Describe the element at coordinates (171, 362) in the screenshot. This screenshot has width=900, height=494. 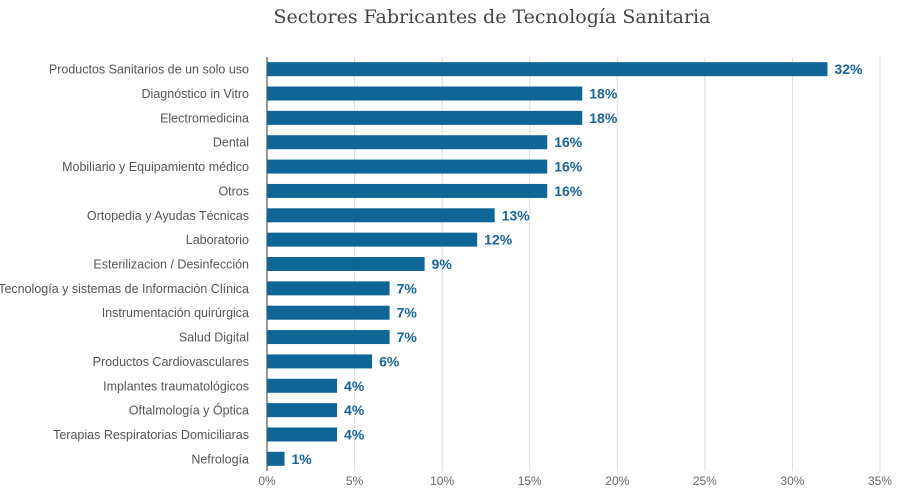
I see `category-label: Productos Cardiovasculares` at that location.